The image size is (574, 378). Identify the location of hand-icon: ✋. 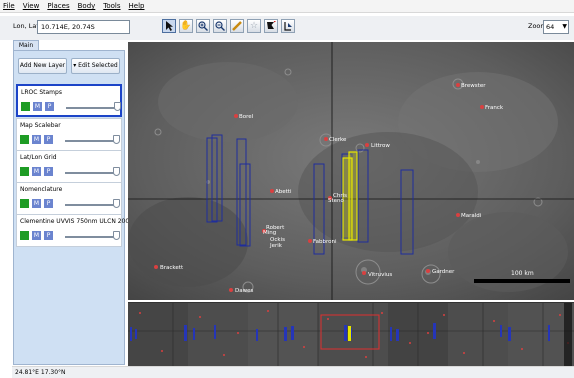
(186, 26).